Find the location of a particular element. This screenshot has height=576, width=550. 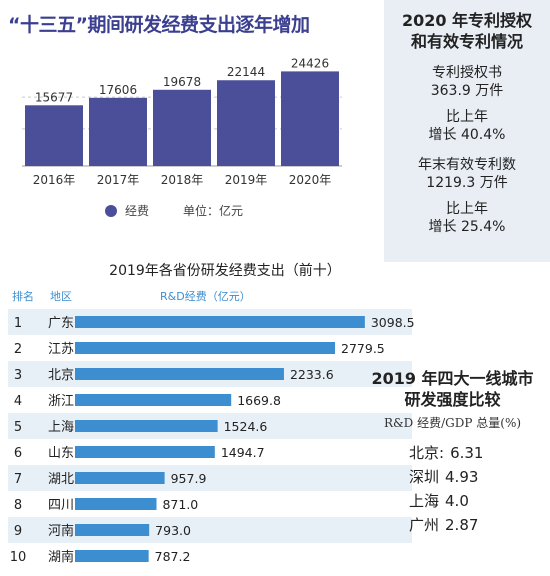

bar-value-label: 24426 is located at coordinates (310, 63).